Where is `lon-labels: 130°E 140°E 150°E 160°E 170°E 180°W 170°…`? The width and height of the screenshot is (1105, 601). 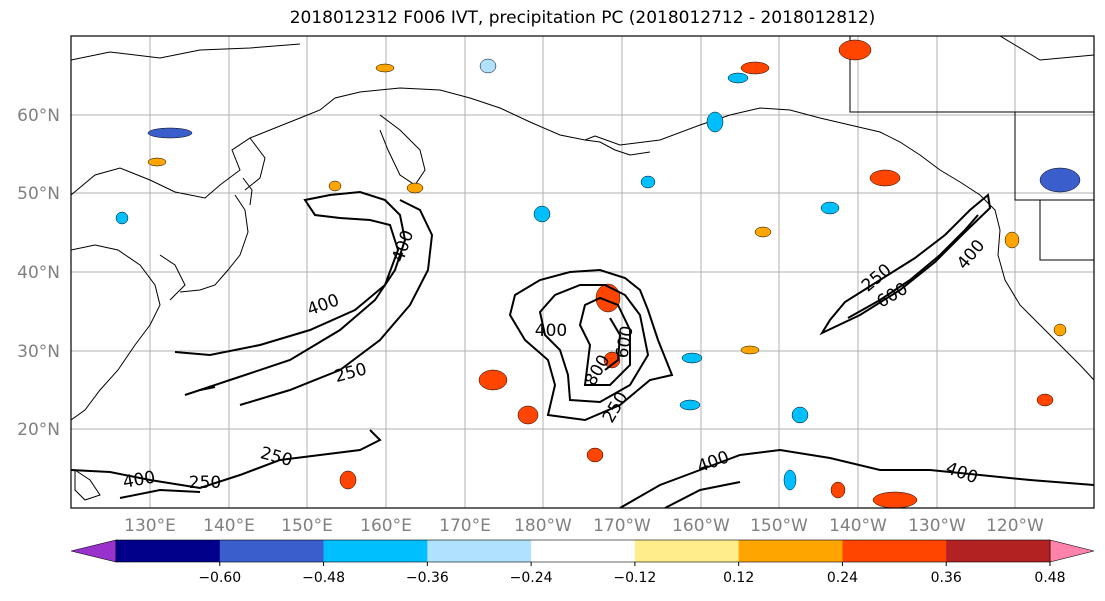
lon-labels: 130°E 140°E 150°E 160°E 170°E 180°W 170°… is located at coordinates (584, 526).